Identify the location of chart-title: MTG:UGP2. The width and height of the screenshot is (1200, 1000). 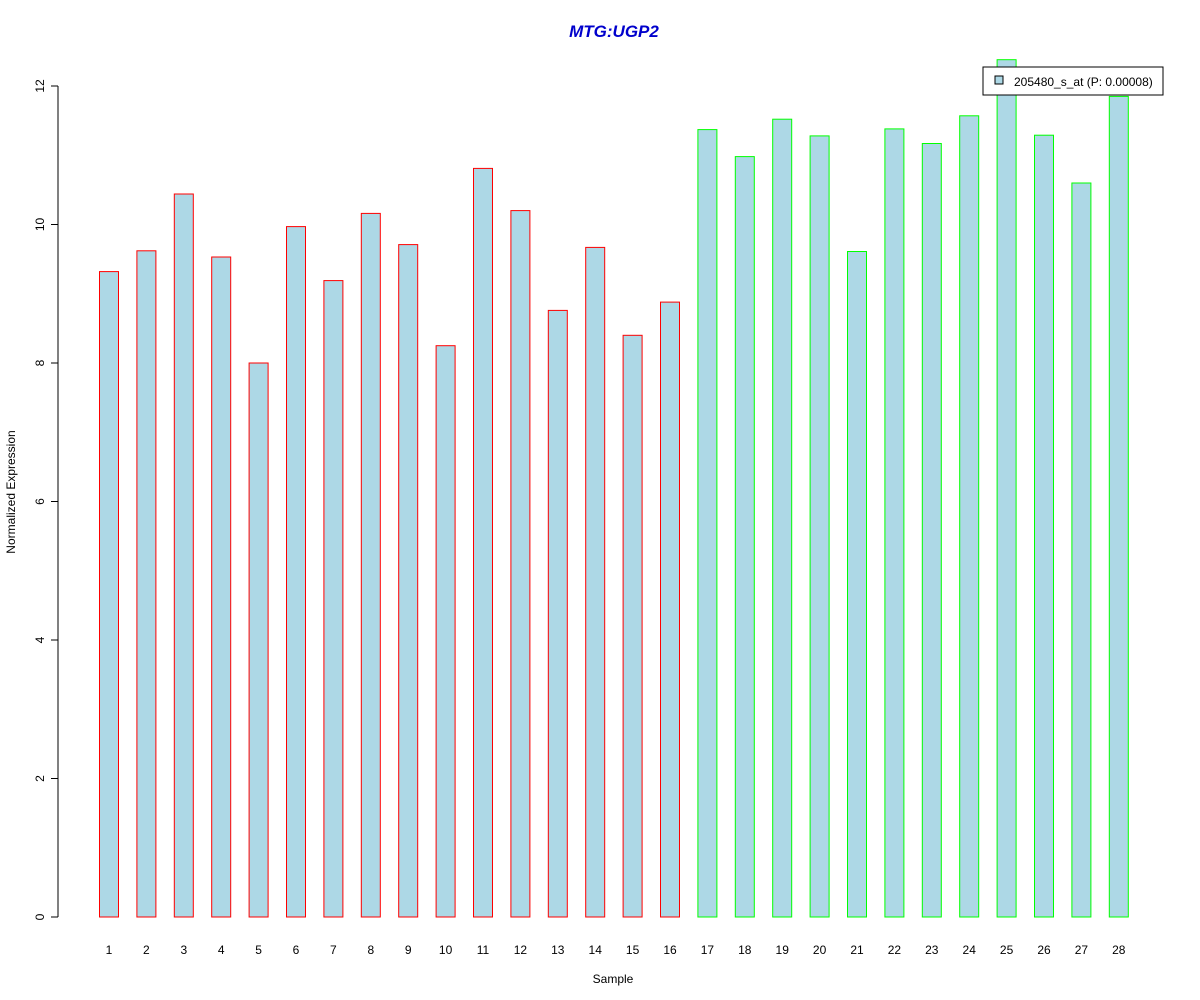
(614, 31).